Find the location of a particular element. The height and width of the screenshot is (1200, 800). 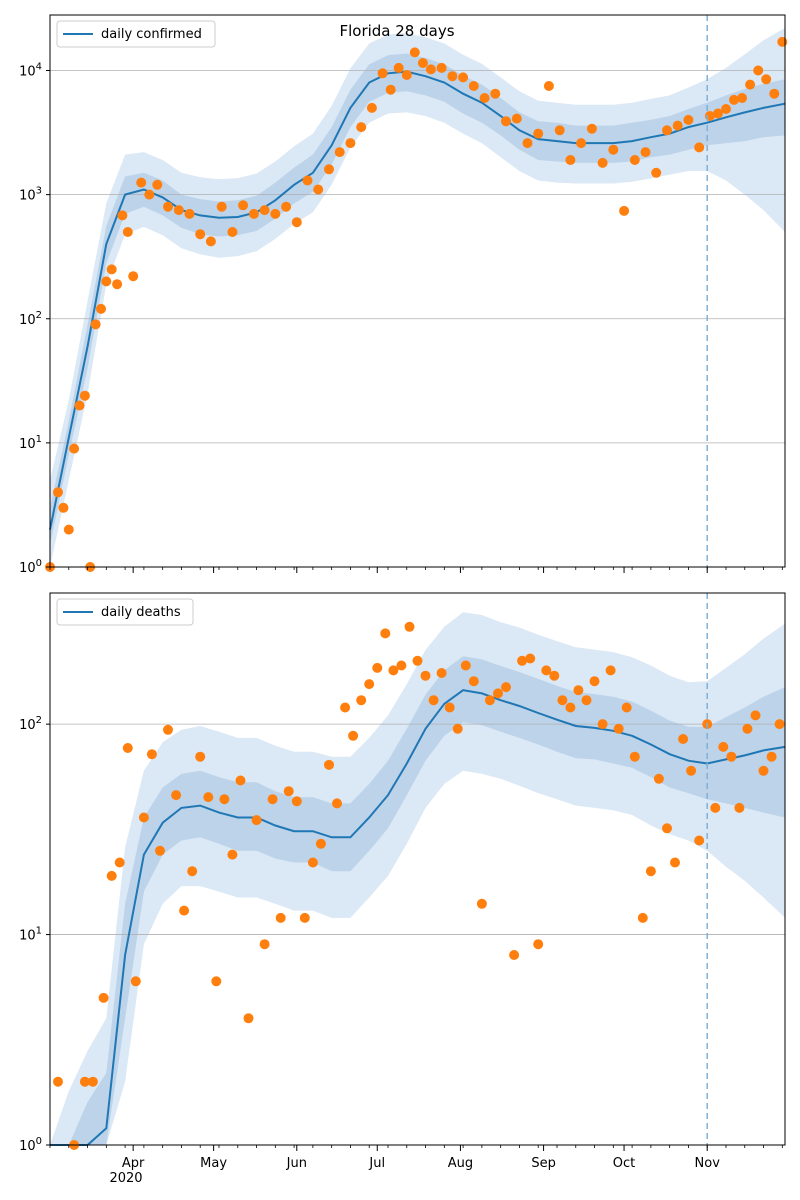

figure-title: Florida 28 days is located at coordinates (396, 31).